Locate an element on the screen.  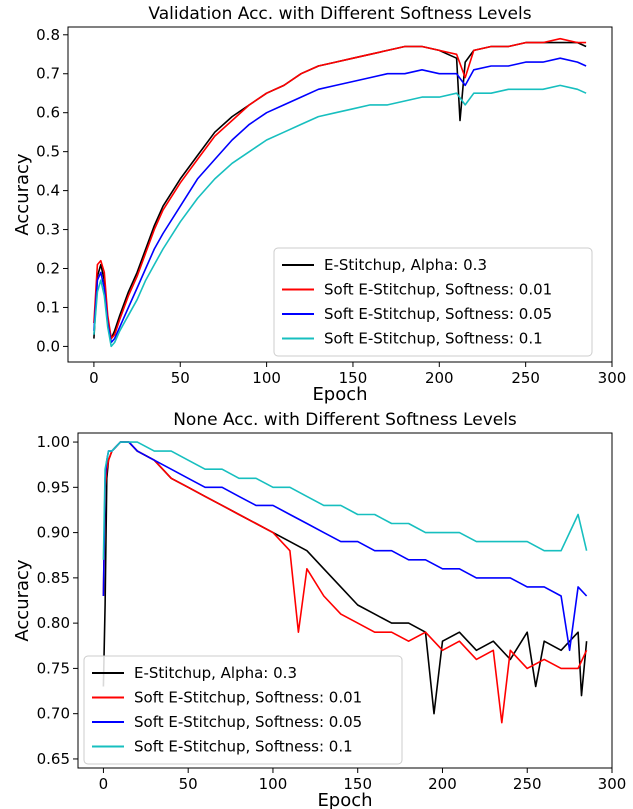
chart-2-x-tick-label: 300 is located at coordinates (612, 784).